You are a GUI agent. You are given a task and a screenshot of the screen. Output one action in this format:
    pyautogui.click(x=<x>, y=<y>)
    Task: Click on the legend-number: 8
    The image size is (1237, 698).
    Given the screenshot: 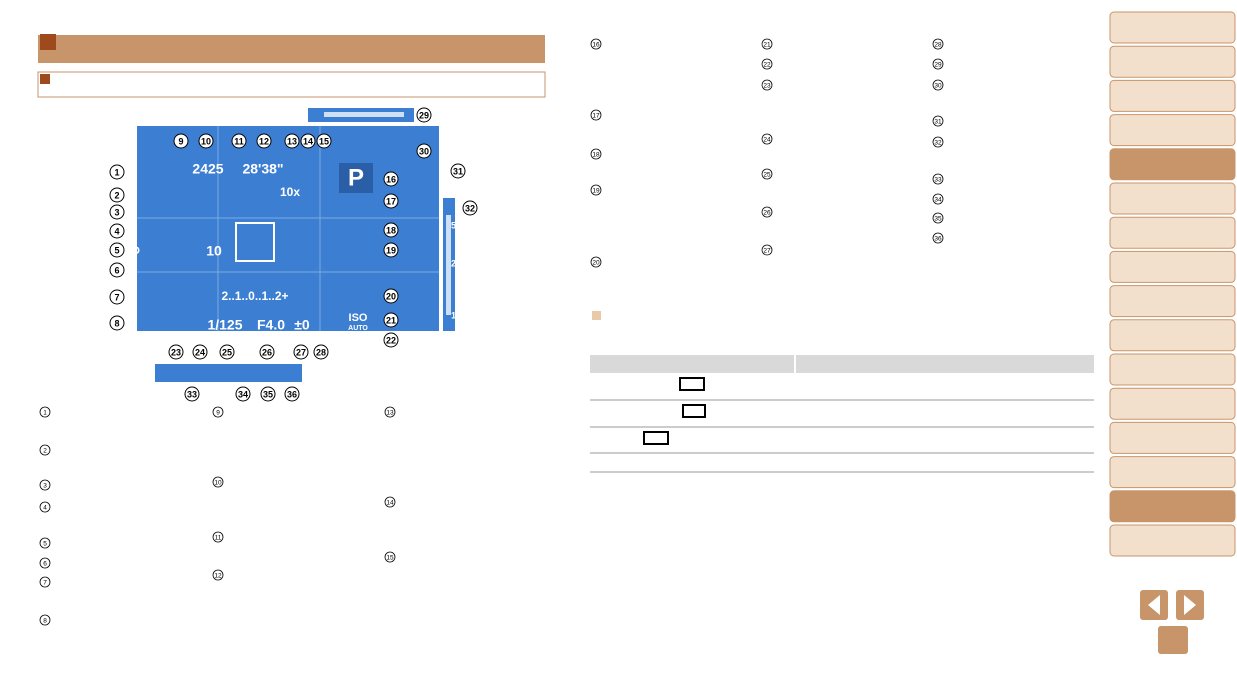 What is the action you would take?
    pyautogui.click(x=45, y=621)
    